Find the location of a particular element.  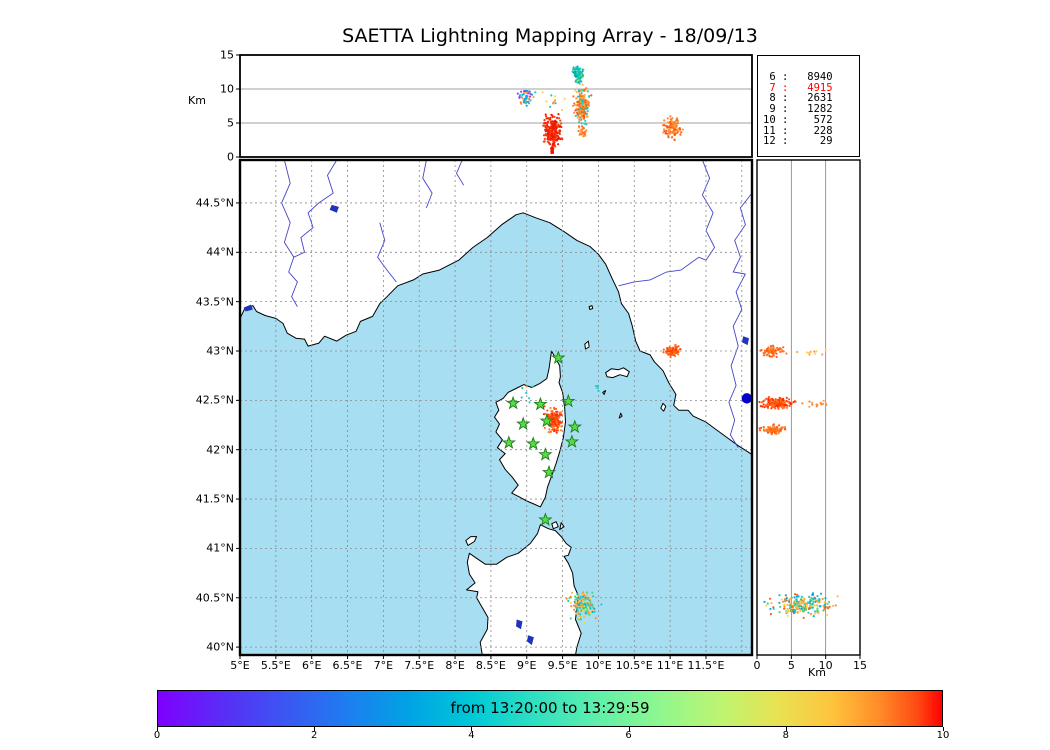

colorbar-tick-label: 2 is located at coordinates (314, 735).